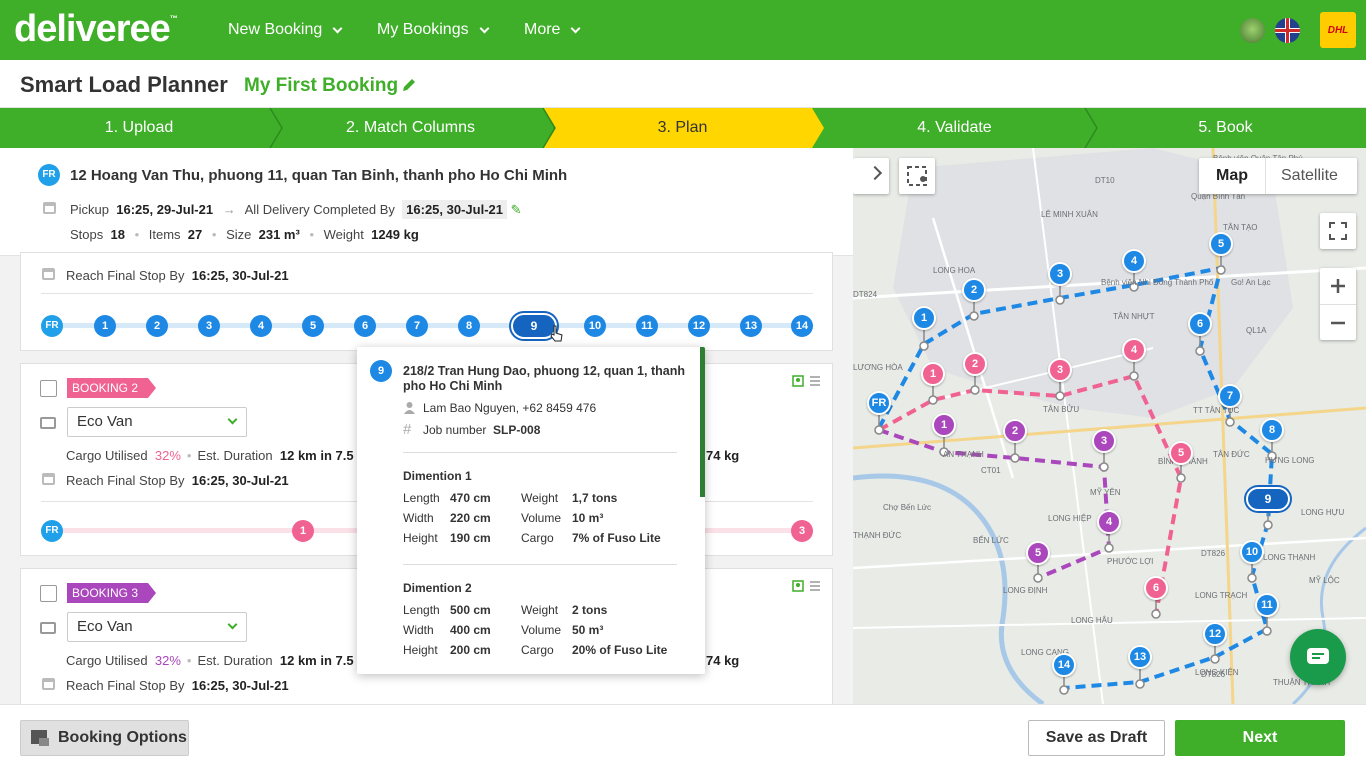 The width and height of the screenshot is (1366, 768). Describe the element at coordinates (1338, 322) in the screenshot. I see `zoom-out-button` at that location.